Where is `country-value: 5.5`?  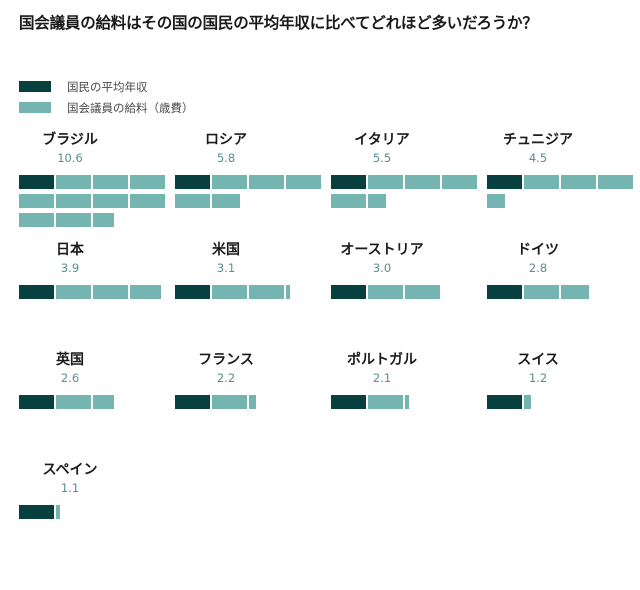
country-value: 5.5 is located at coordinates (382, 157).